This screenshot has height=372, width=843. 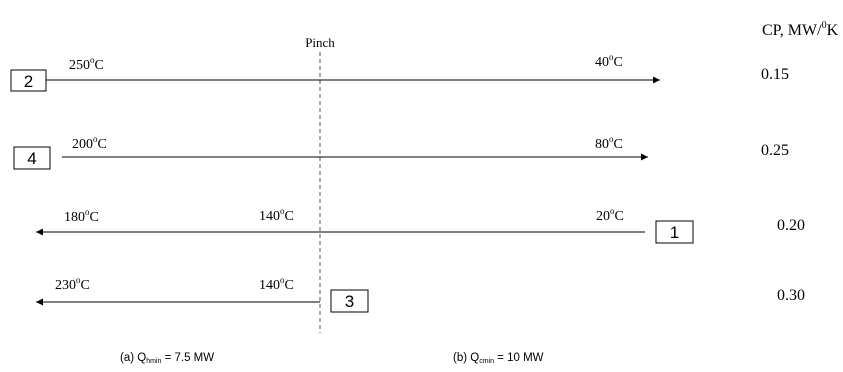 What do you see at coordinates (320, 42) in the screenshot?
I see `pinch-label: Pinch` at bounding box center [320, 42].